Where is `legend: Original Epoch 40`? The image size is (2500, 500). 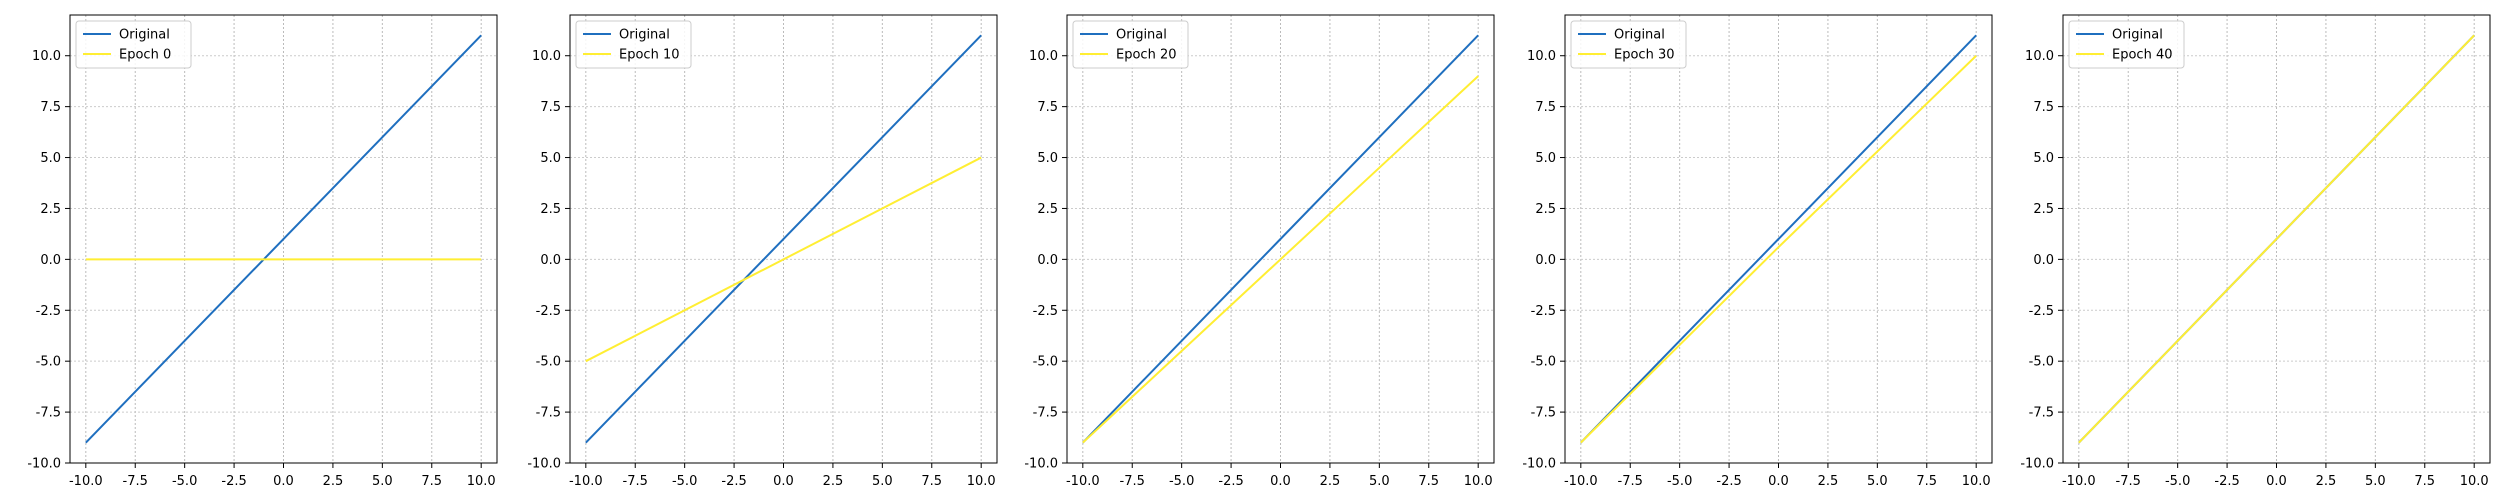
legend: Original Epoch 40 is located at coordinates (2126, 44).